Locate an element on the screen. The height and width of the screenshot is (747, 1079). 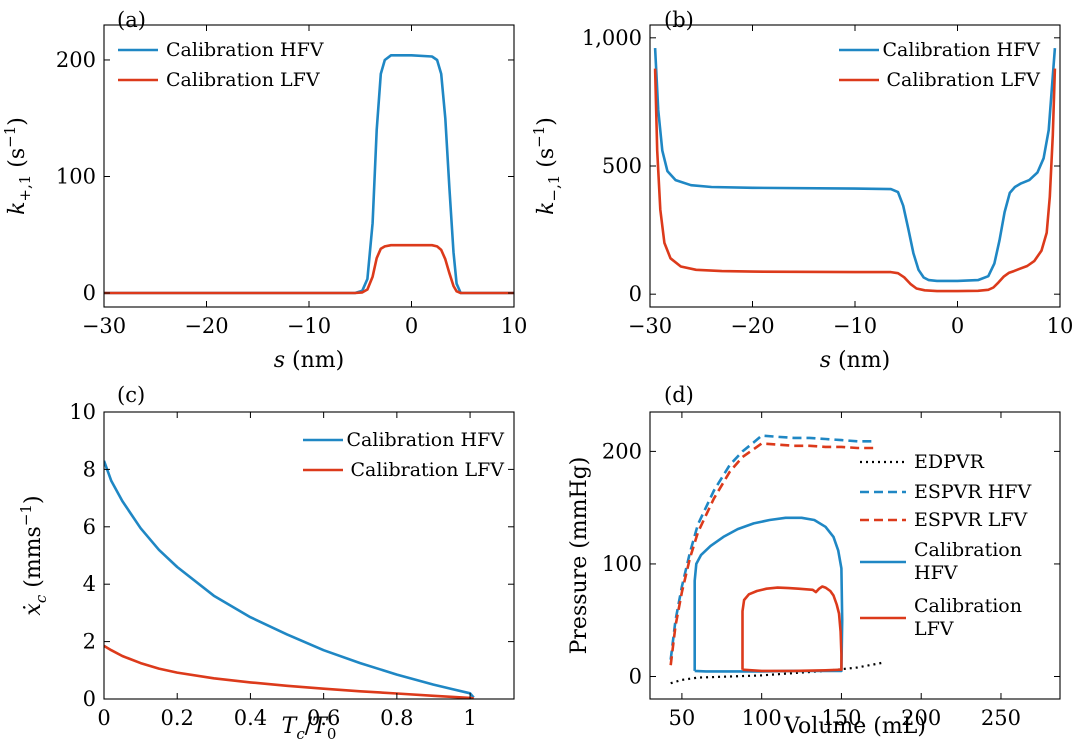
panel-label: (b) is located at coordinates (679, 20).